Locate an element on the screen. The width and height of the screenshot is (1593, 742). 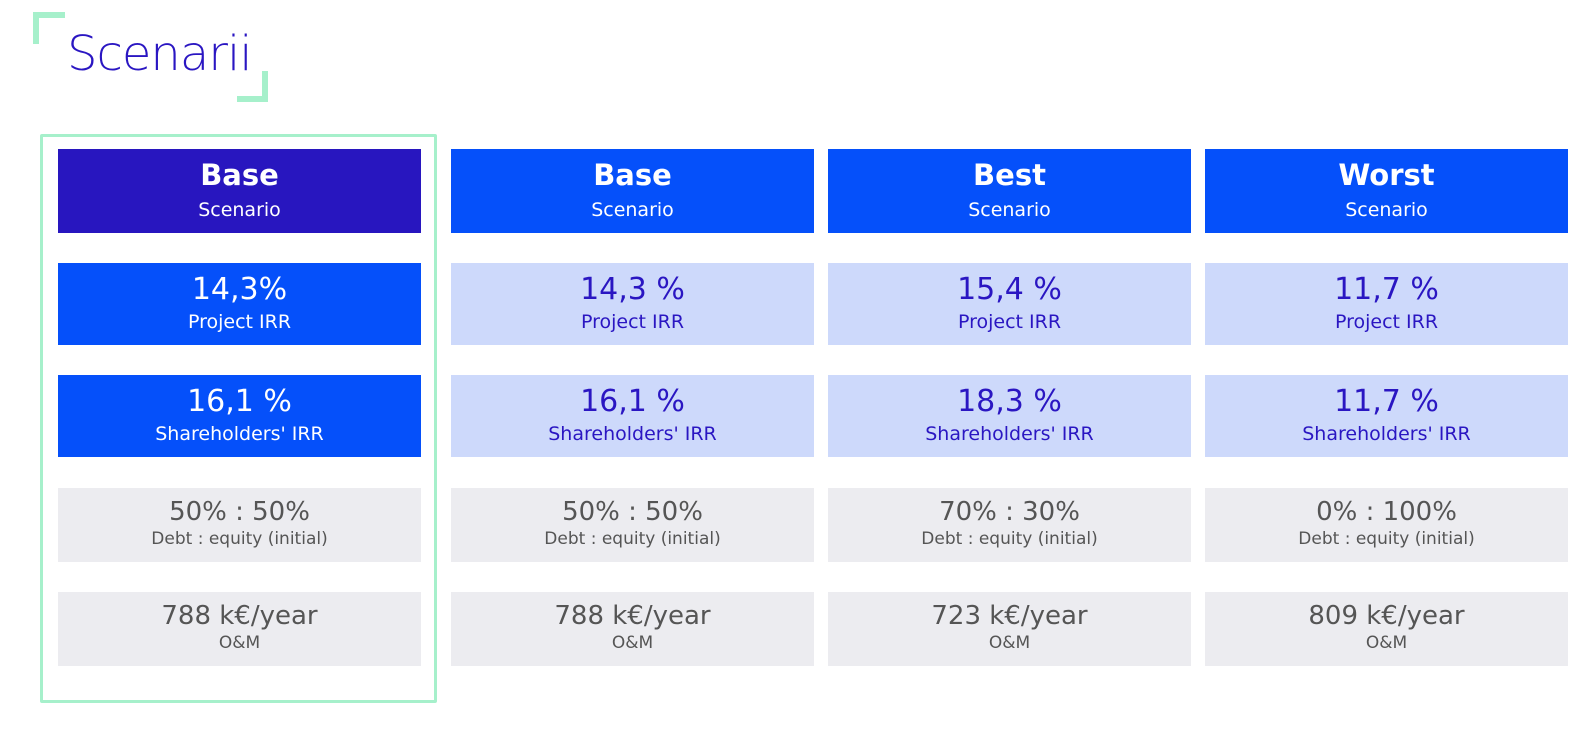
debt-equity-cell: 70% : 30% Debt : equity (initial) is located at coordinates (1009, 525).